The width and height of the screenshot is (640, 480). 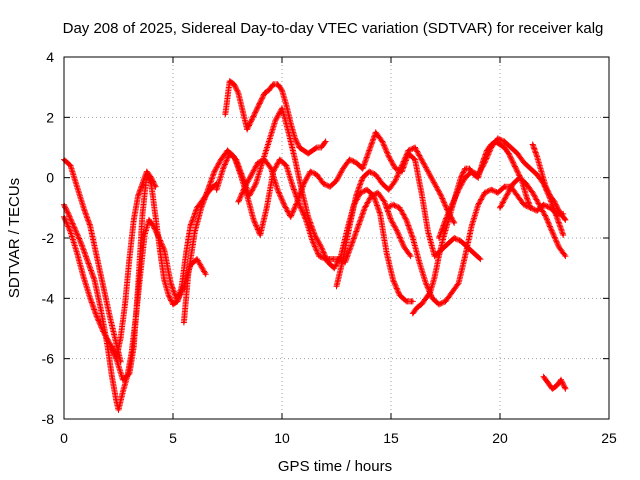 What do you see at coordinates (48, 298) in the screenshot?
I see `y-tick-label: -4` at bounding box center [48, 298].